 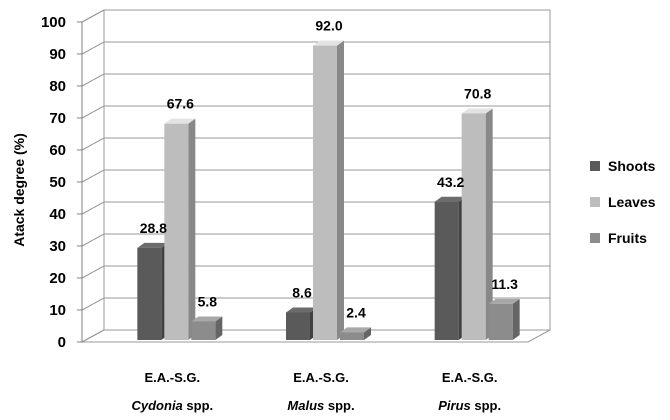 I want to click on category-genus: Pirus, so click(x=454, y=405).